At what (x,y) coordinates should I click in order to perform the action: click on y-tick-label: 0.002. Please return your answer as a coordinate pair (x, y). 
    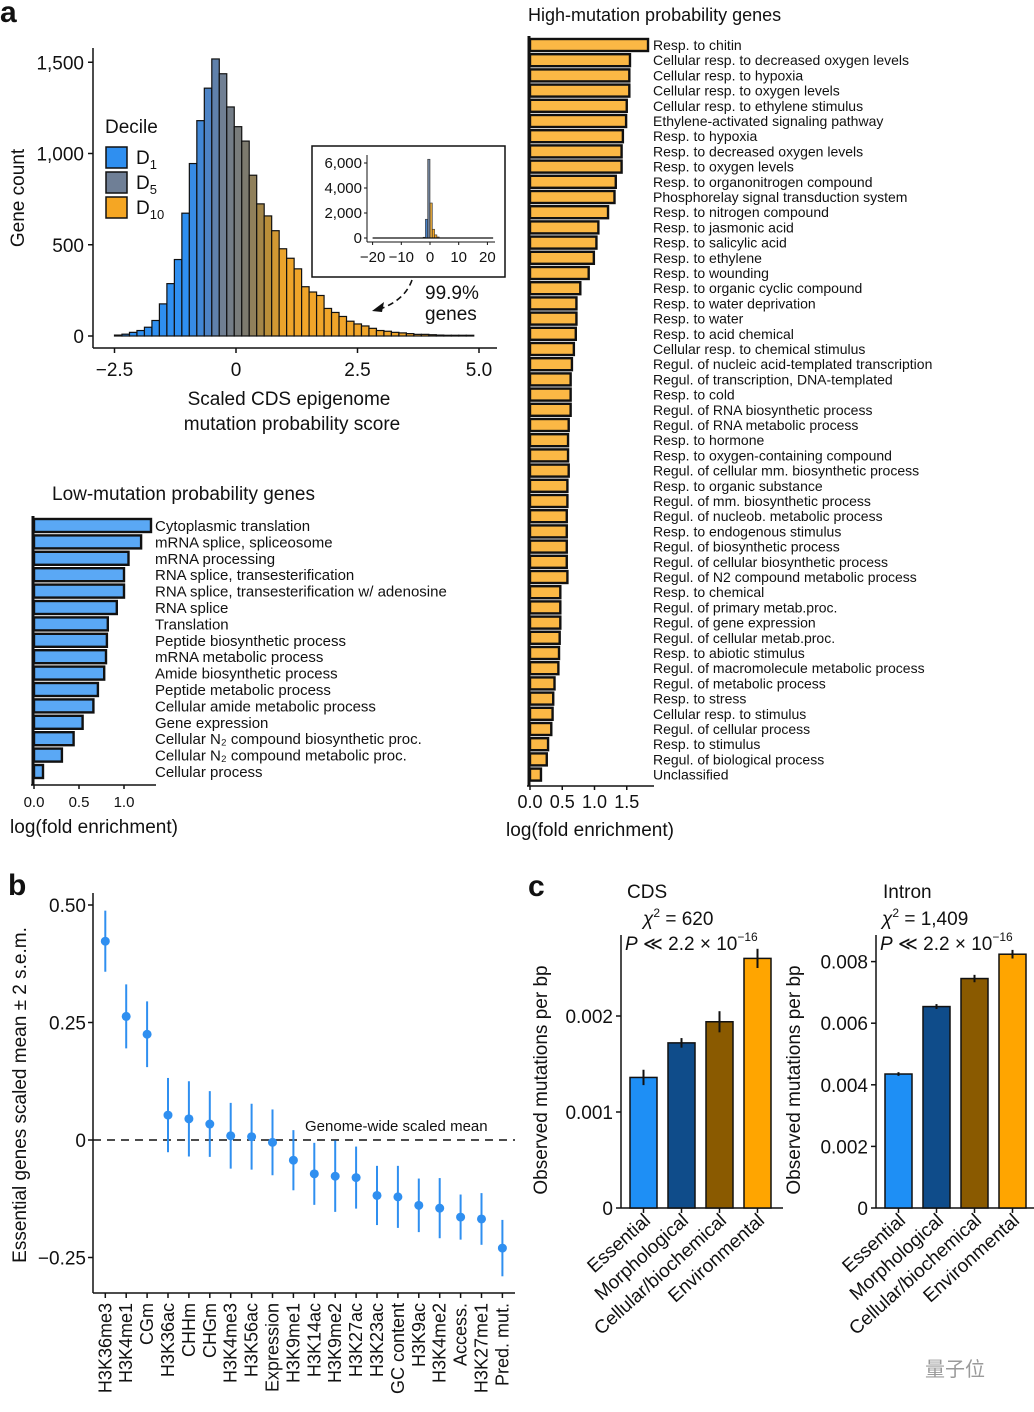
    Looking at the image, I should click on (589, 1017).